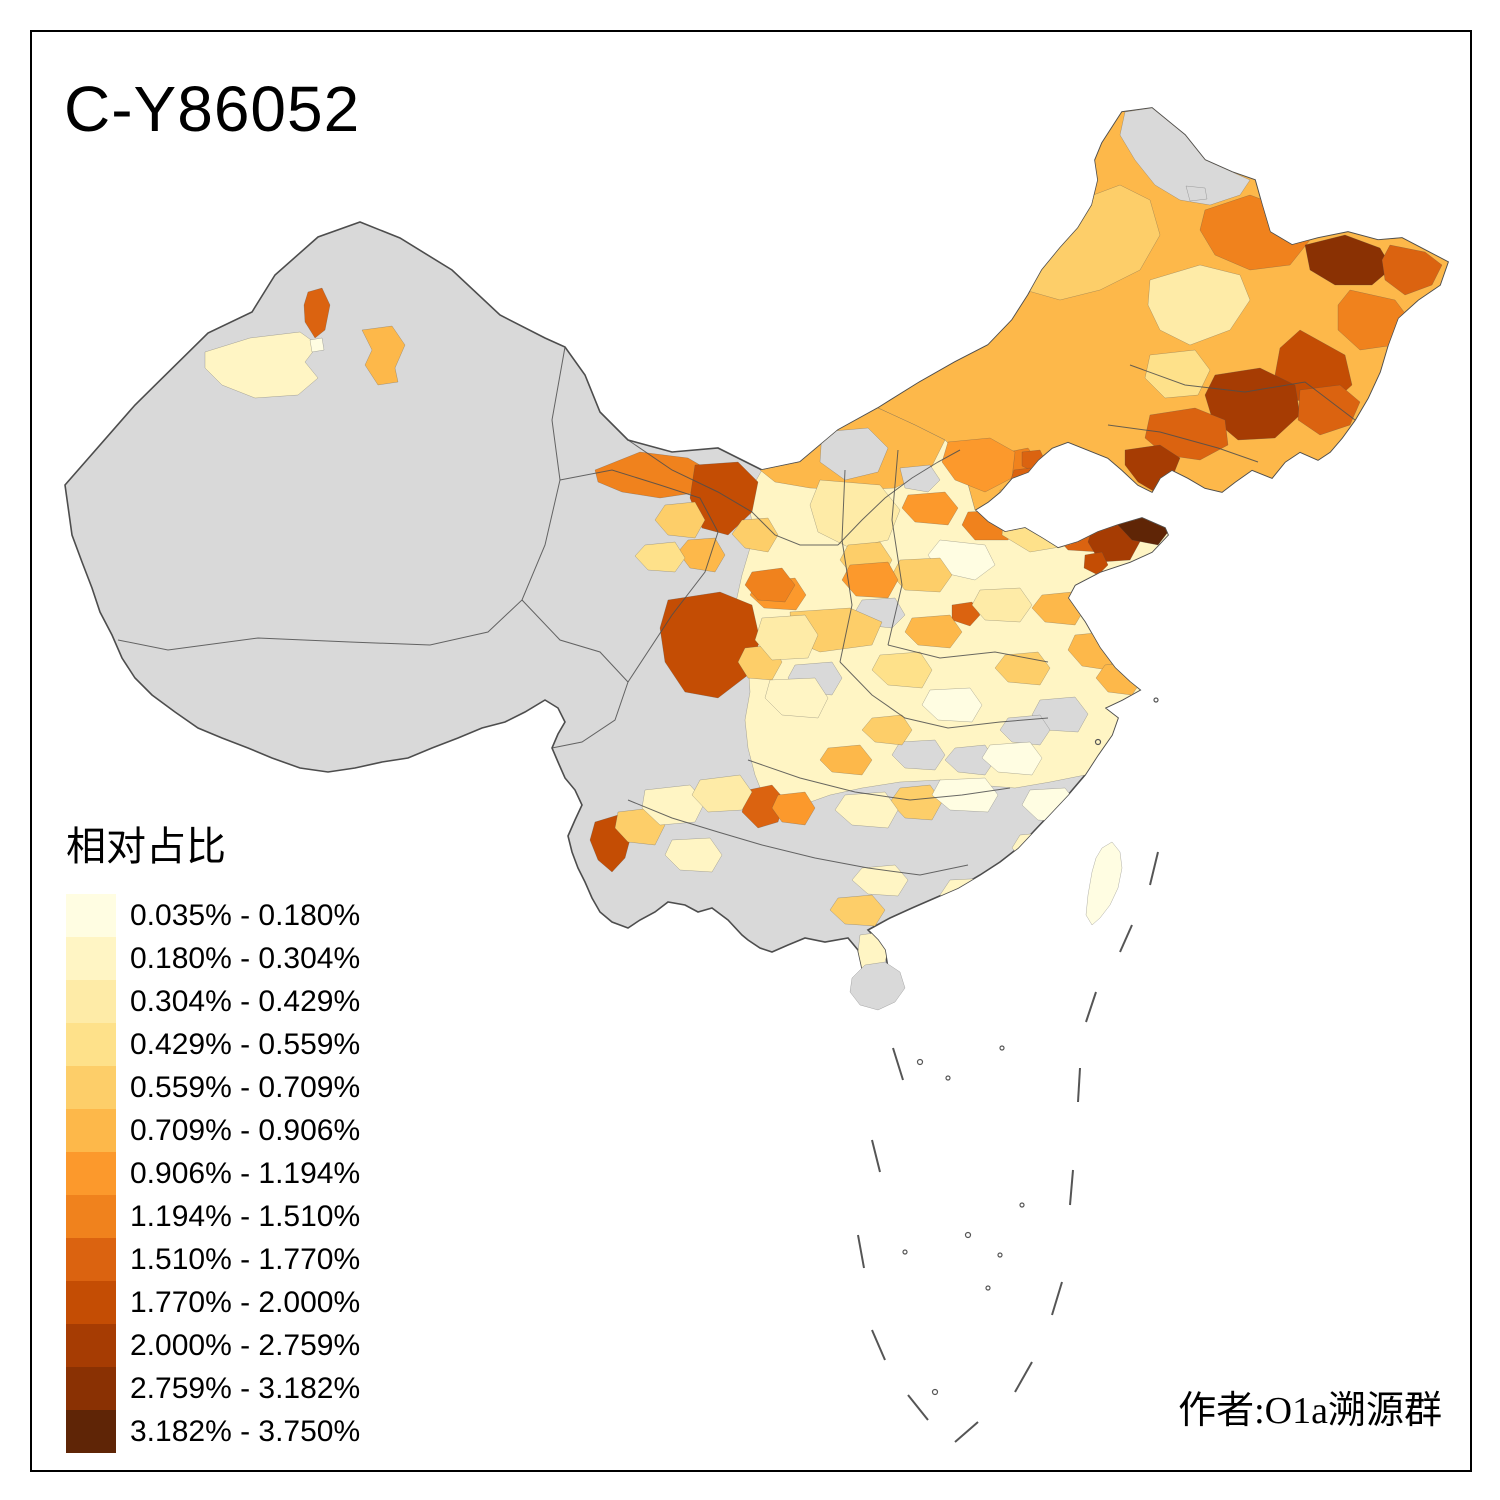 This screenshot has height=1500, width=1500. Describe the element at coordinates (966, 614) in the screenshot. I see `region-xian-dark-dot` at that location.